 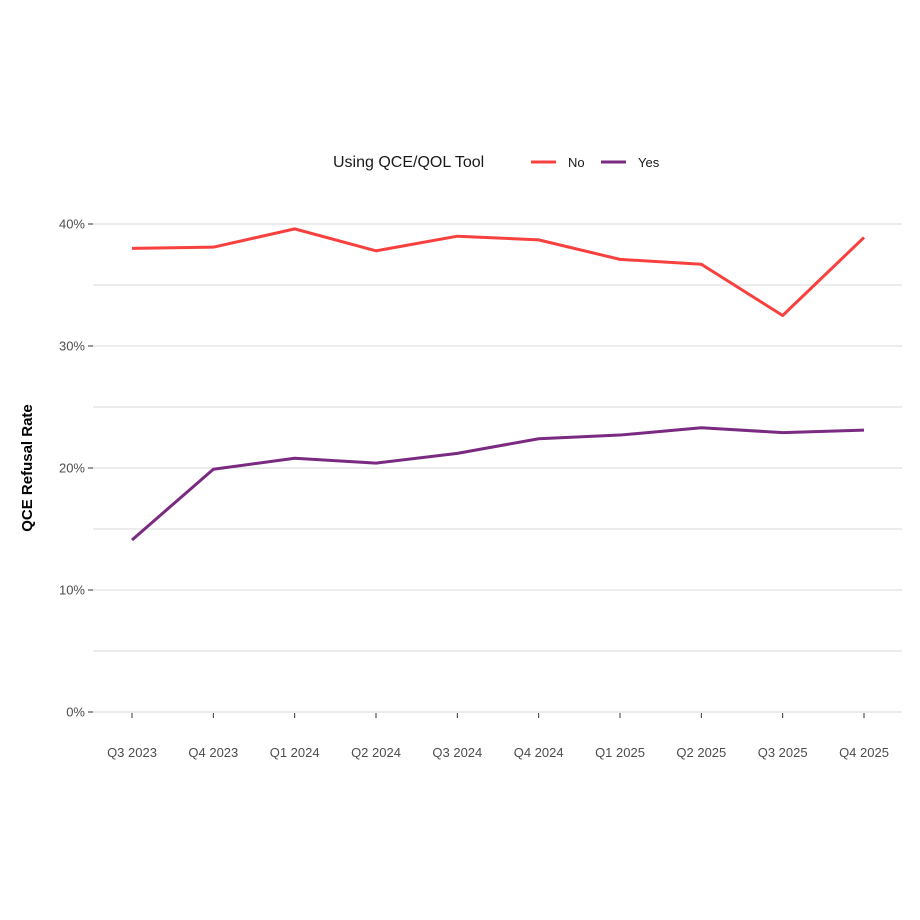 What do you see at coordinates (620, 752) in the screenshot?
I see `x-tick-label: Q1 2025` at bounding box center [620, 752].